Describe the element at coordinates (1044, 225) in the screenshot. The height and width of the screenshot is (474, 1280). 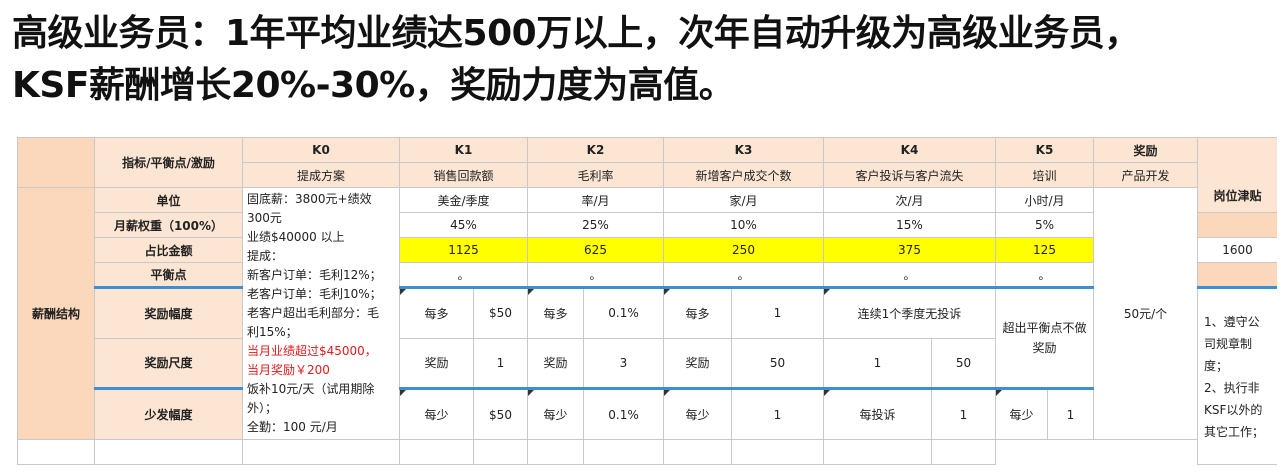
I see `k5-weight: 5%` at that location.